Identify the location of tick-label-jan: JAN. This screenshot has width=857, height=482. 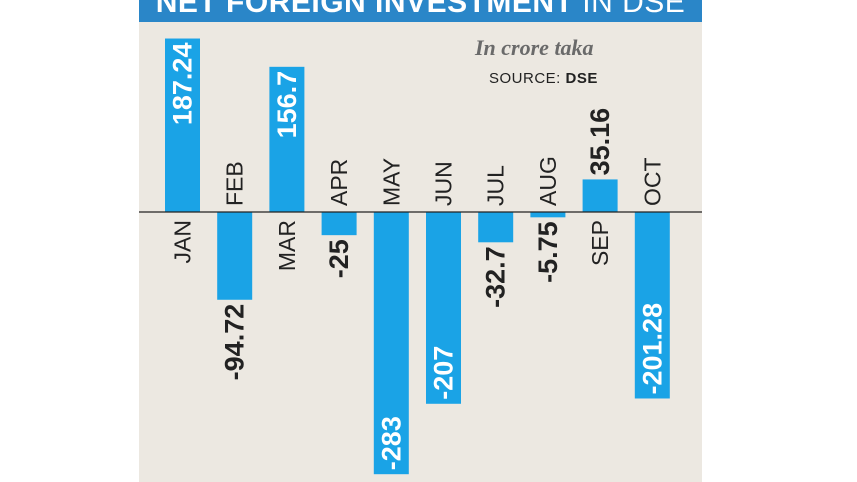
(183, 241).